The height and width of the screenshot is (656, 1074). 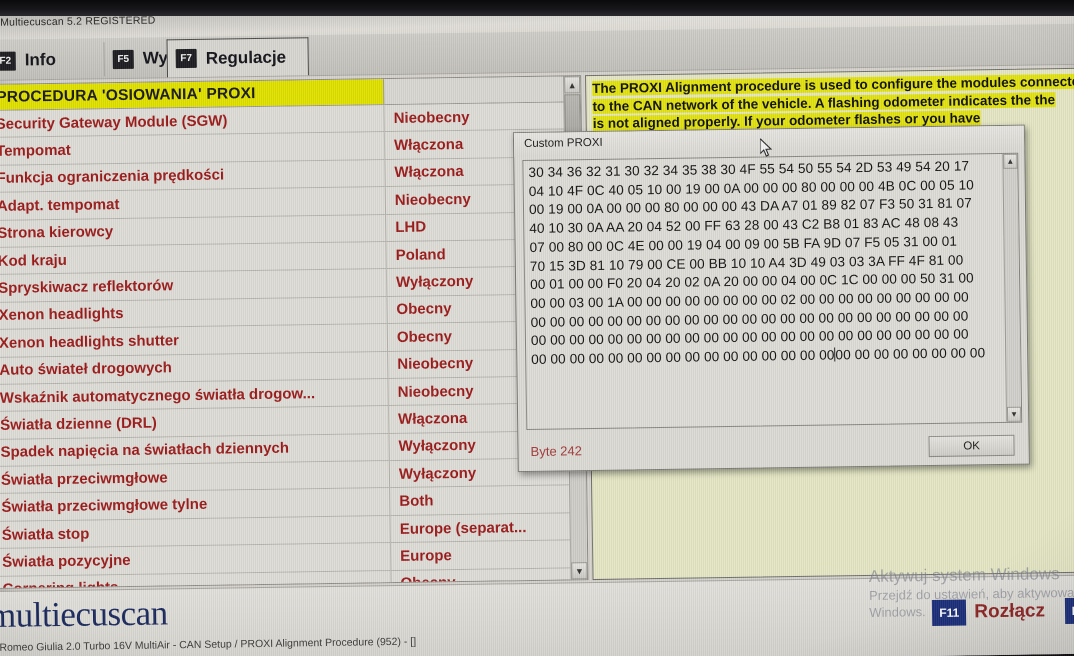 What do you see at coordinates (949, 613) in the screenshot?
I see `keycap-f11: F11` at bounding box center [949, 613].